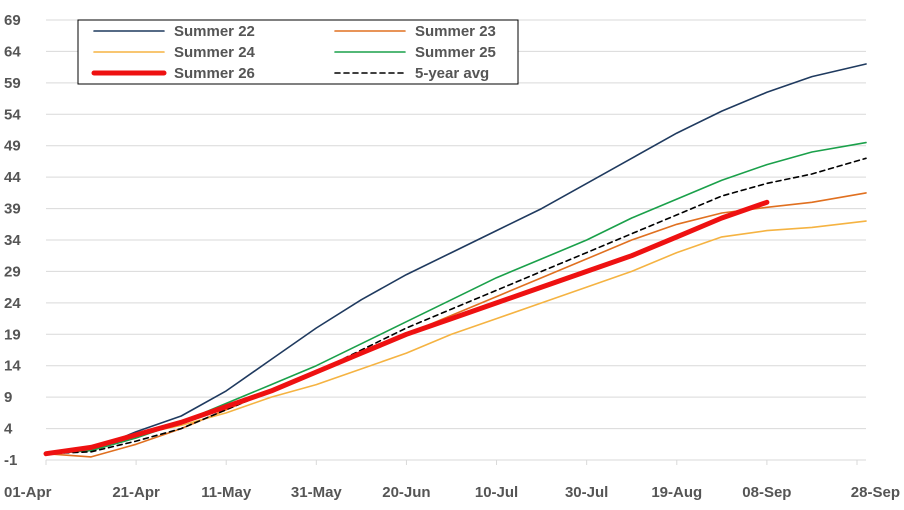  What do you see at coordinates (136, 492) in the screenshot?
I see `x-tick-label: 21-Apr` at bounding box center [136, 492].